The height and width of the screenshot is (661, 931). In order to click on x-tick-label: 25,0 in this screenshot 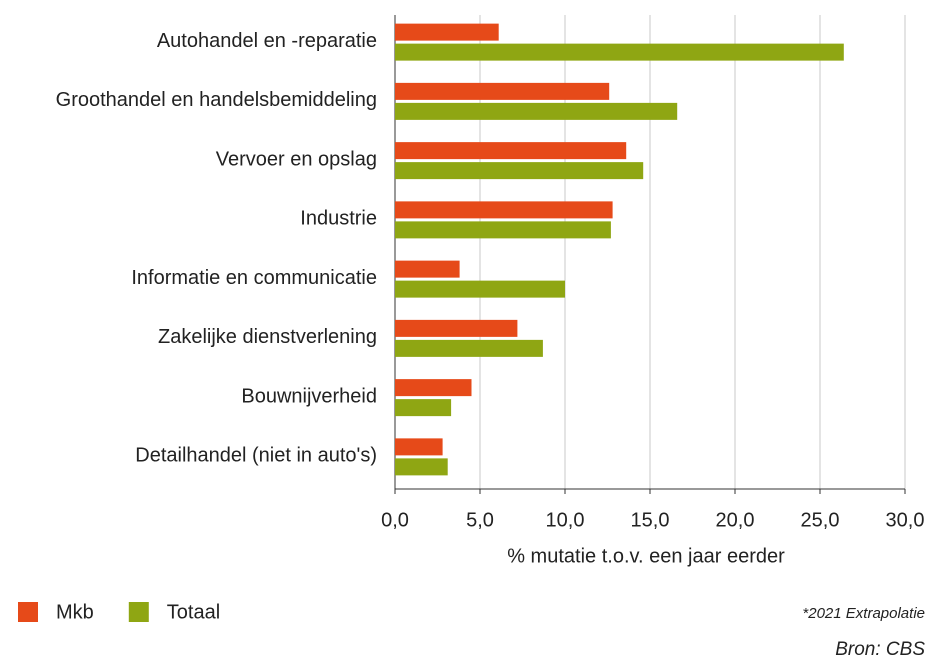, I will do `click(820, 520)`.